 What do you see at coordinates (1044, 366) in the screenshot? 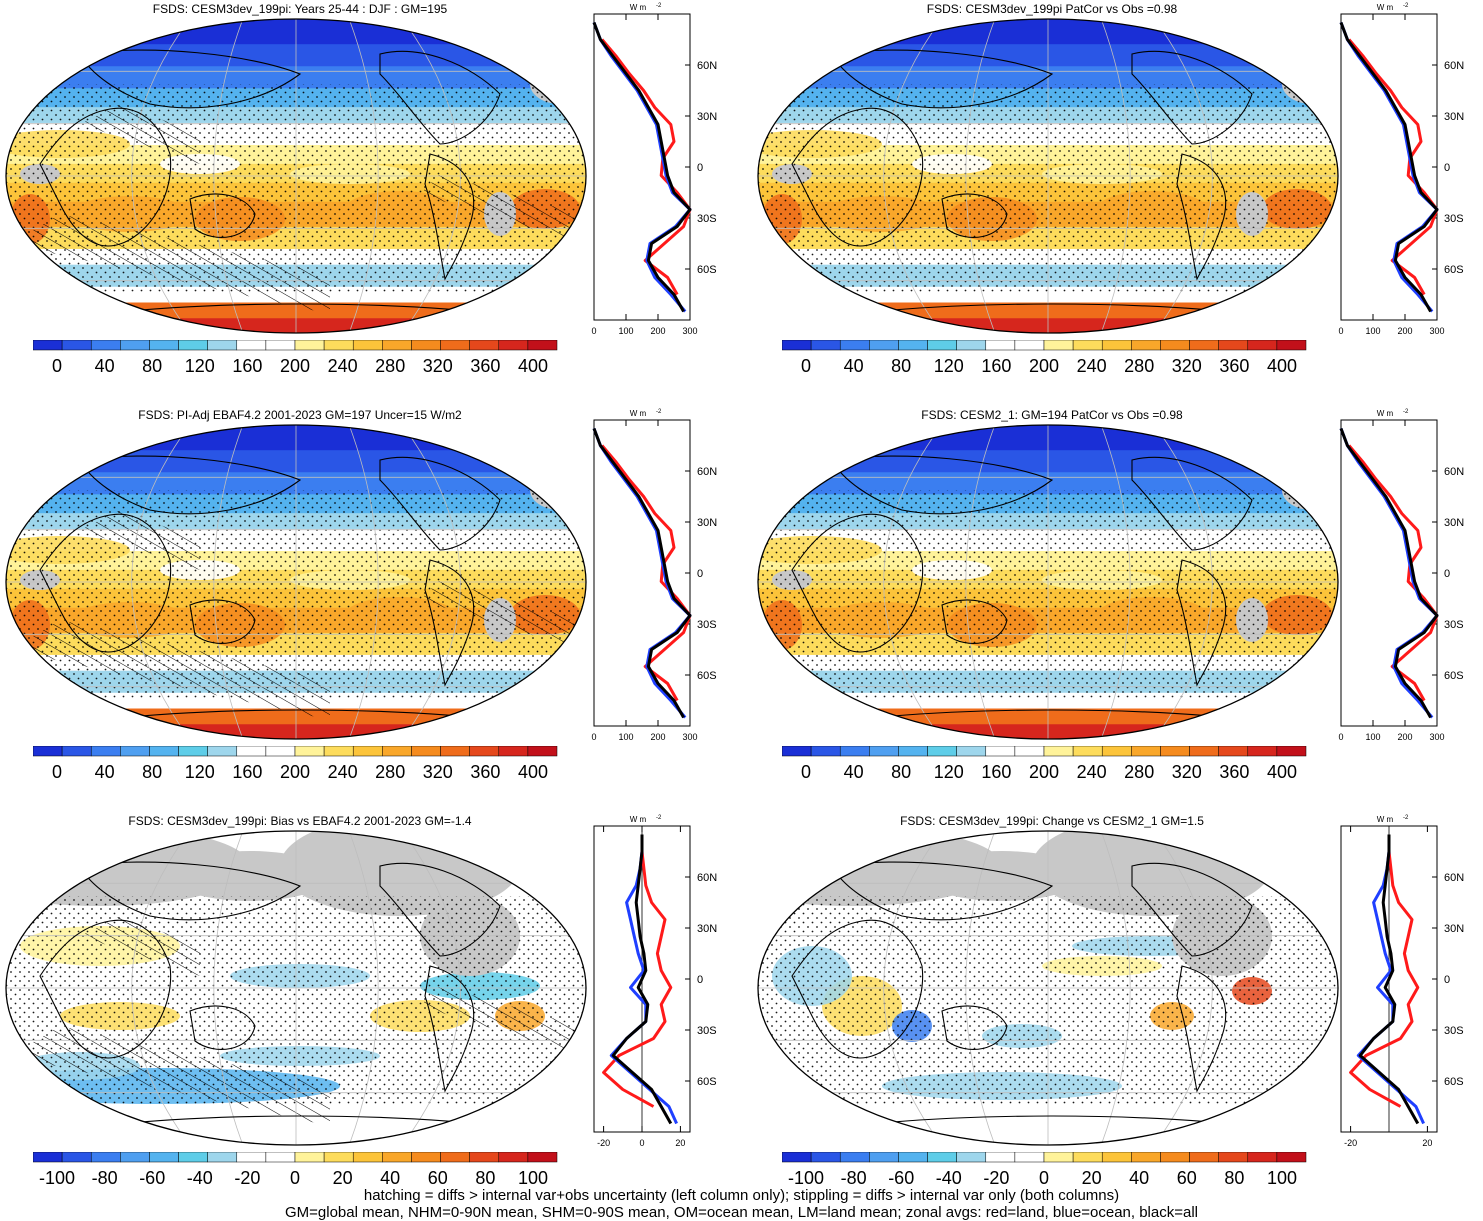
I see `colorbar-label: 200` at bounding box center [1044, 366].